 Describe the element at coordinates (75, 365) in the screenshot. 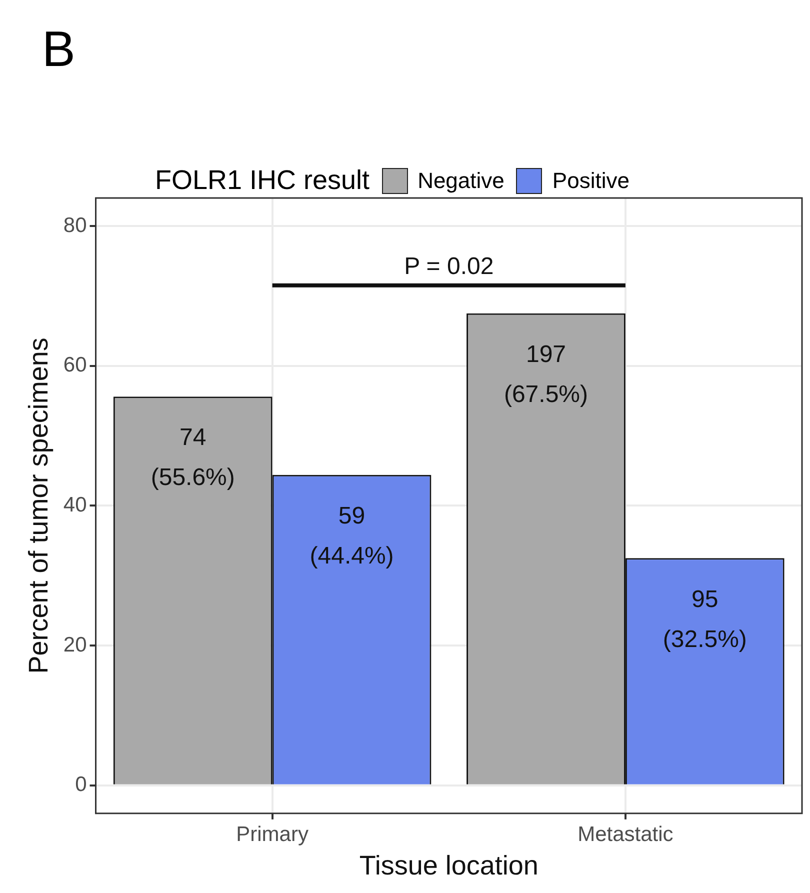

I see `y-tick-label: 60` at that location.